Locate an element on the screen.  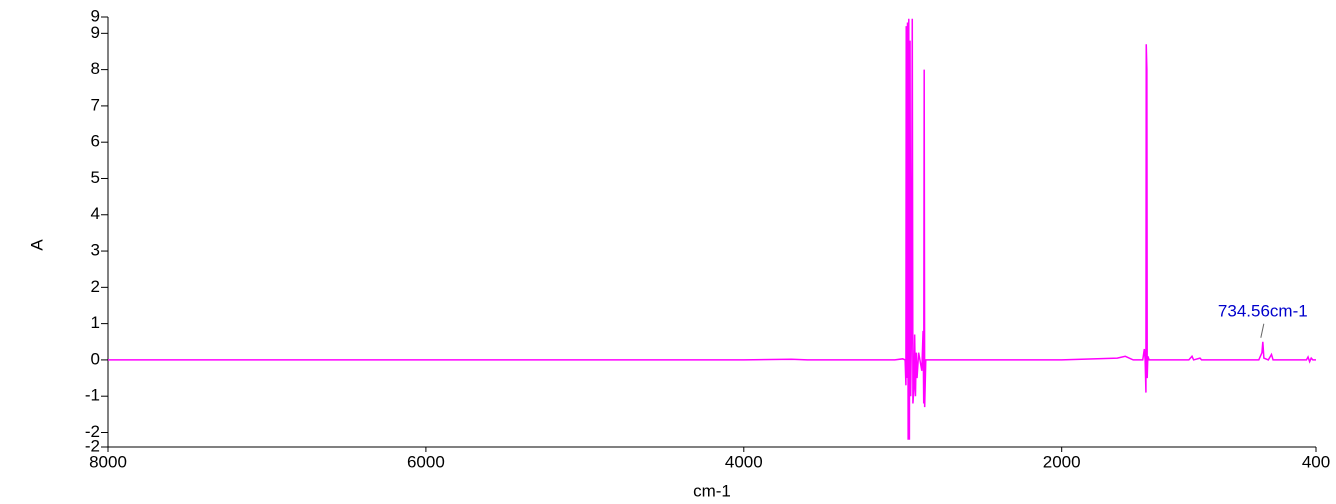
y-tick-label: 6 is located at coordinates (95, 141).